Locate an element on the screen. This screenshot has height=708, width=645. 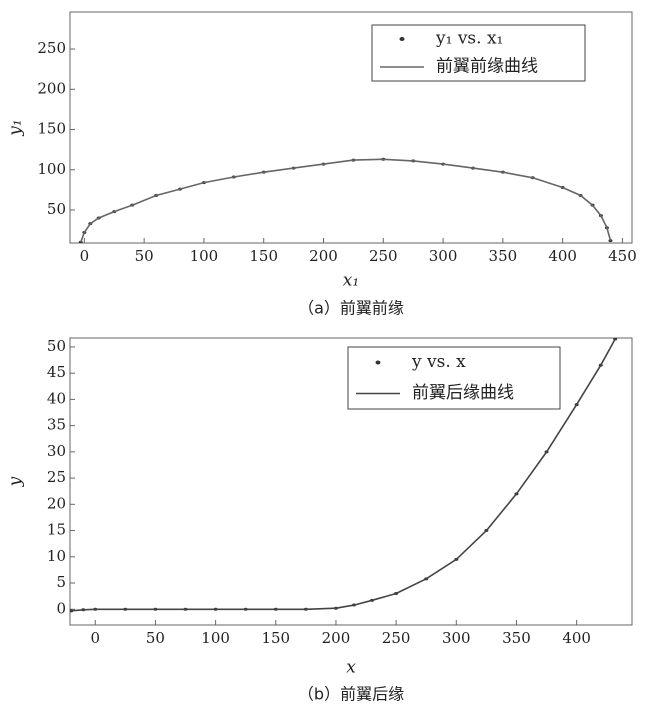
y-tick-label: 35 is located at coordinates (56, 425).